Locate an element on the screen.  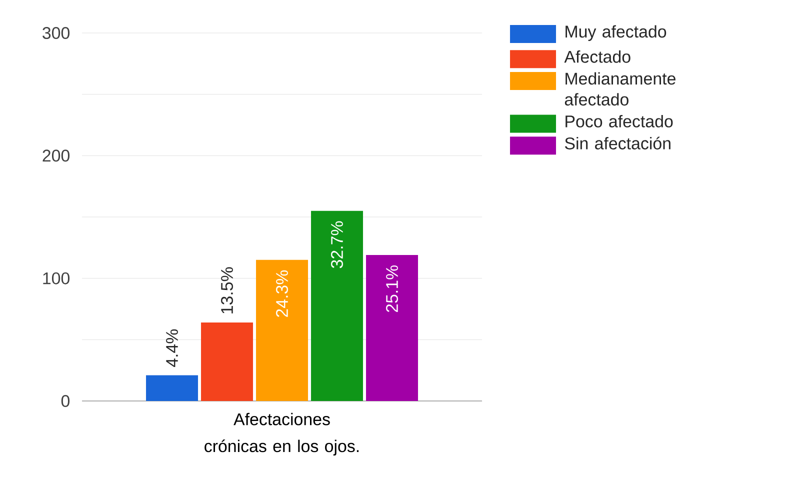
y-tick-label: 300 is located at coordinates (56, 32).